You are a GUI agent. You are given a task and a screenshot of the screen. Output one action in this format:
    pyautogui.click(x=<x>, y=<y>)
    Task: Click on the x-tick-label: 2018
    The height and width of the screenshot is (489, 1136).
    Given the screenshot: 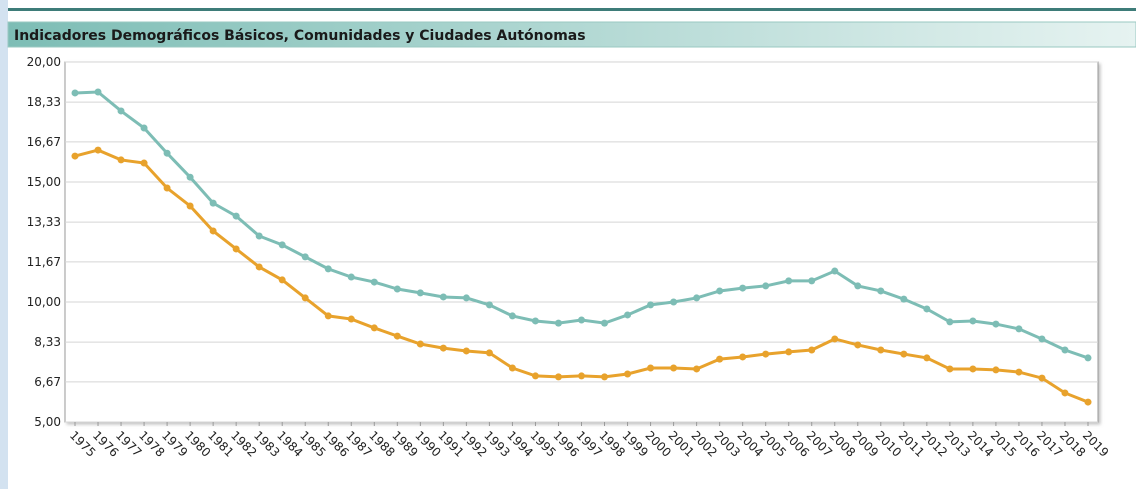 What is the action you would take?
    pyautogui.click(x=1072, y=443)
    